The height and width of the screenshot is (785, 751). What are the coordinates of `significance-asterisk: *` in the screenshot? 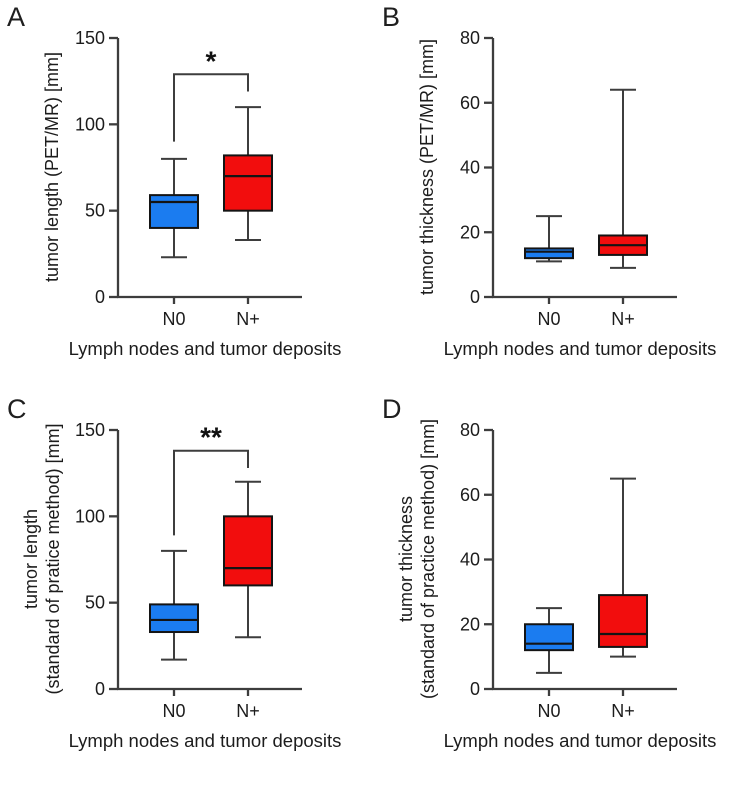 It's located at (211, 60).